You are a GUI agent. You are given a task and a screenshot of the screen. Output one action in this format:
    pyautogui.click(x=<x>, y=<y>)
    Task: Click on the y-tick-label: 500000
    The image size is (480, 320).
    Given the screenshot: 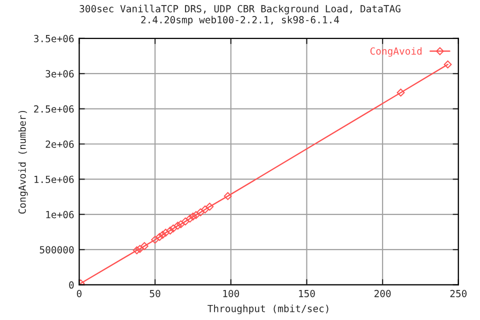 What is the action you would take?
    pyautogui.click(x=57, y=250)
    